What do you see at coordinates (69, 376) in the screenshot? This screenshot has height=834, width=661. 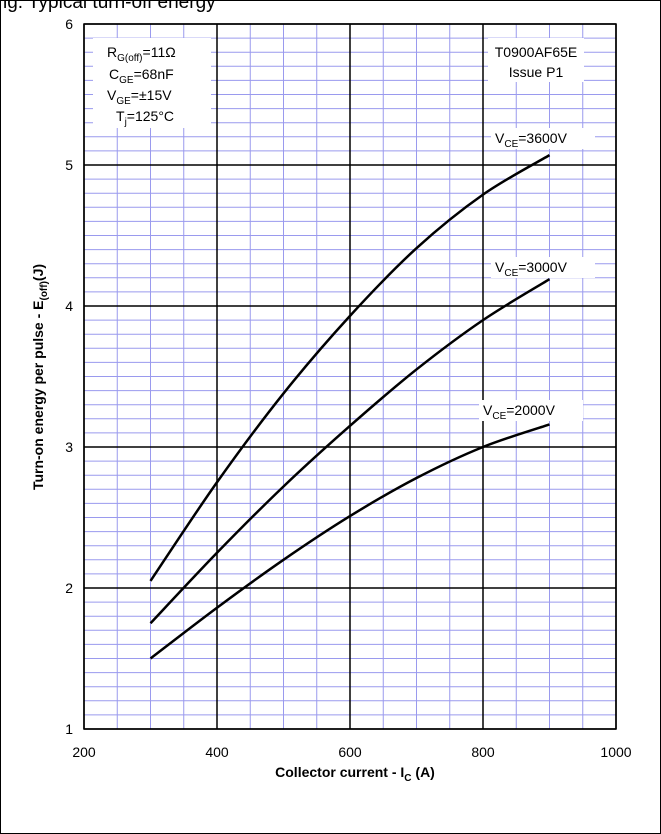 I see `y-tick-labels: 1 2 3 4 5 6` at bounding box center [69, 376].